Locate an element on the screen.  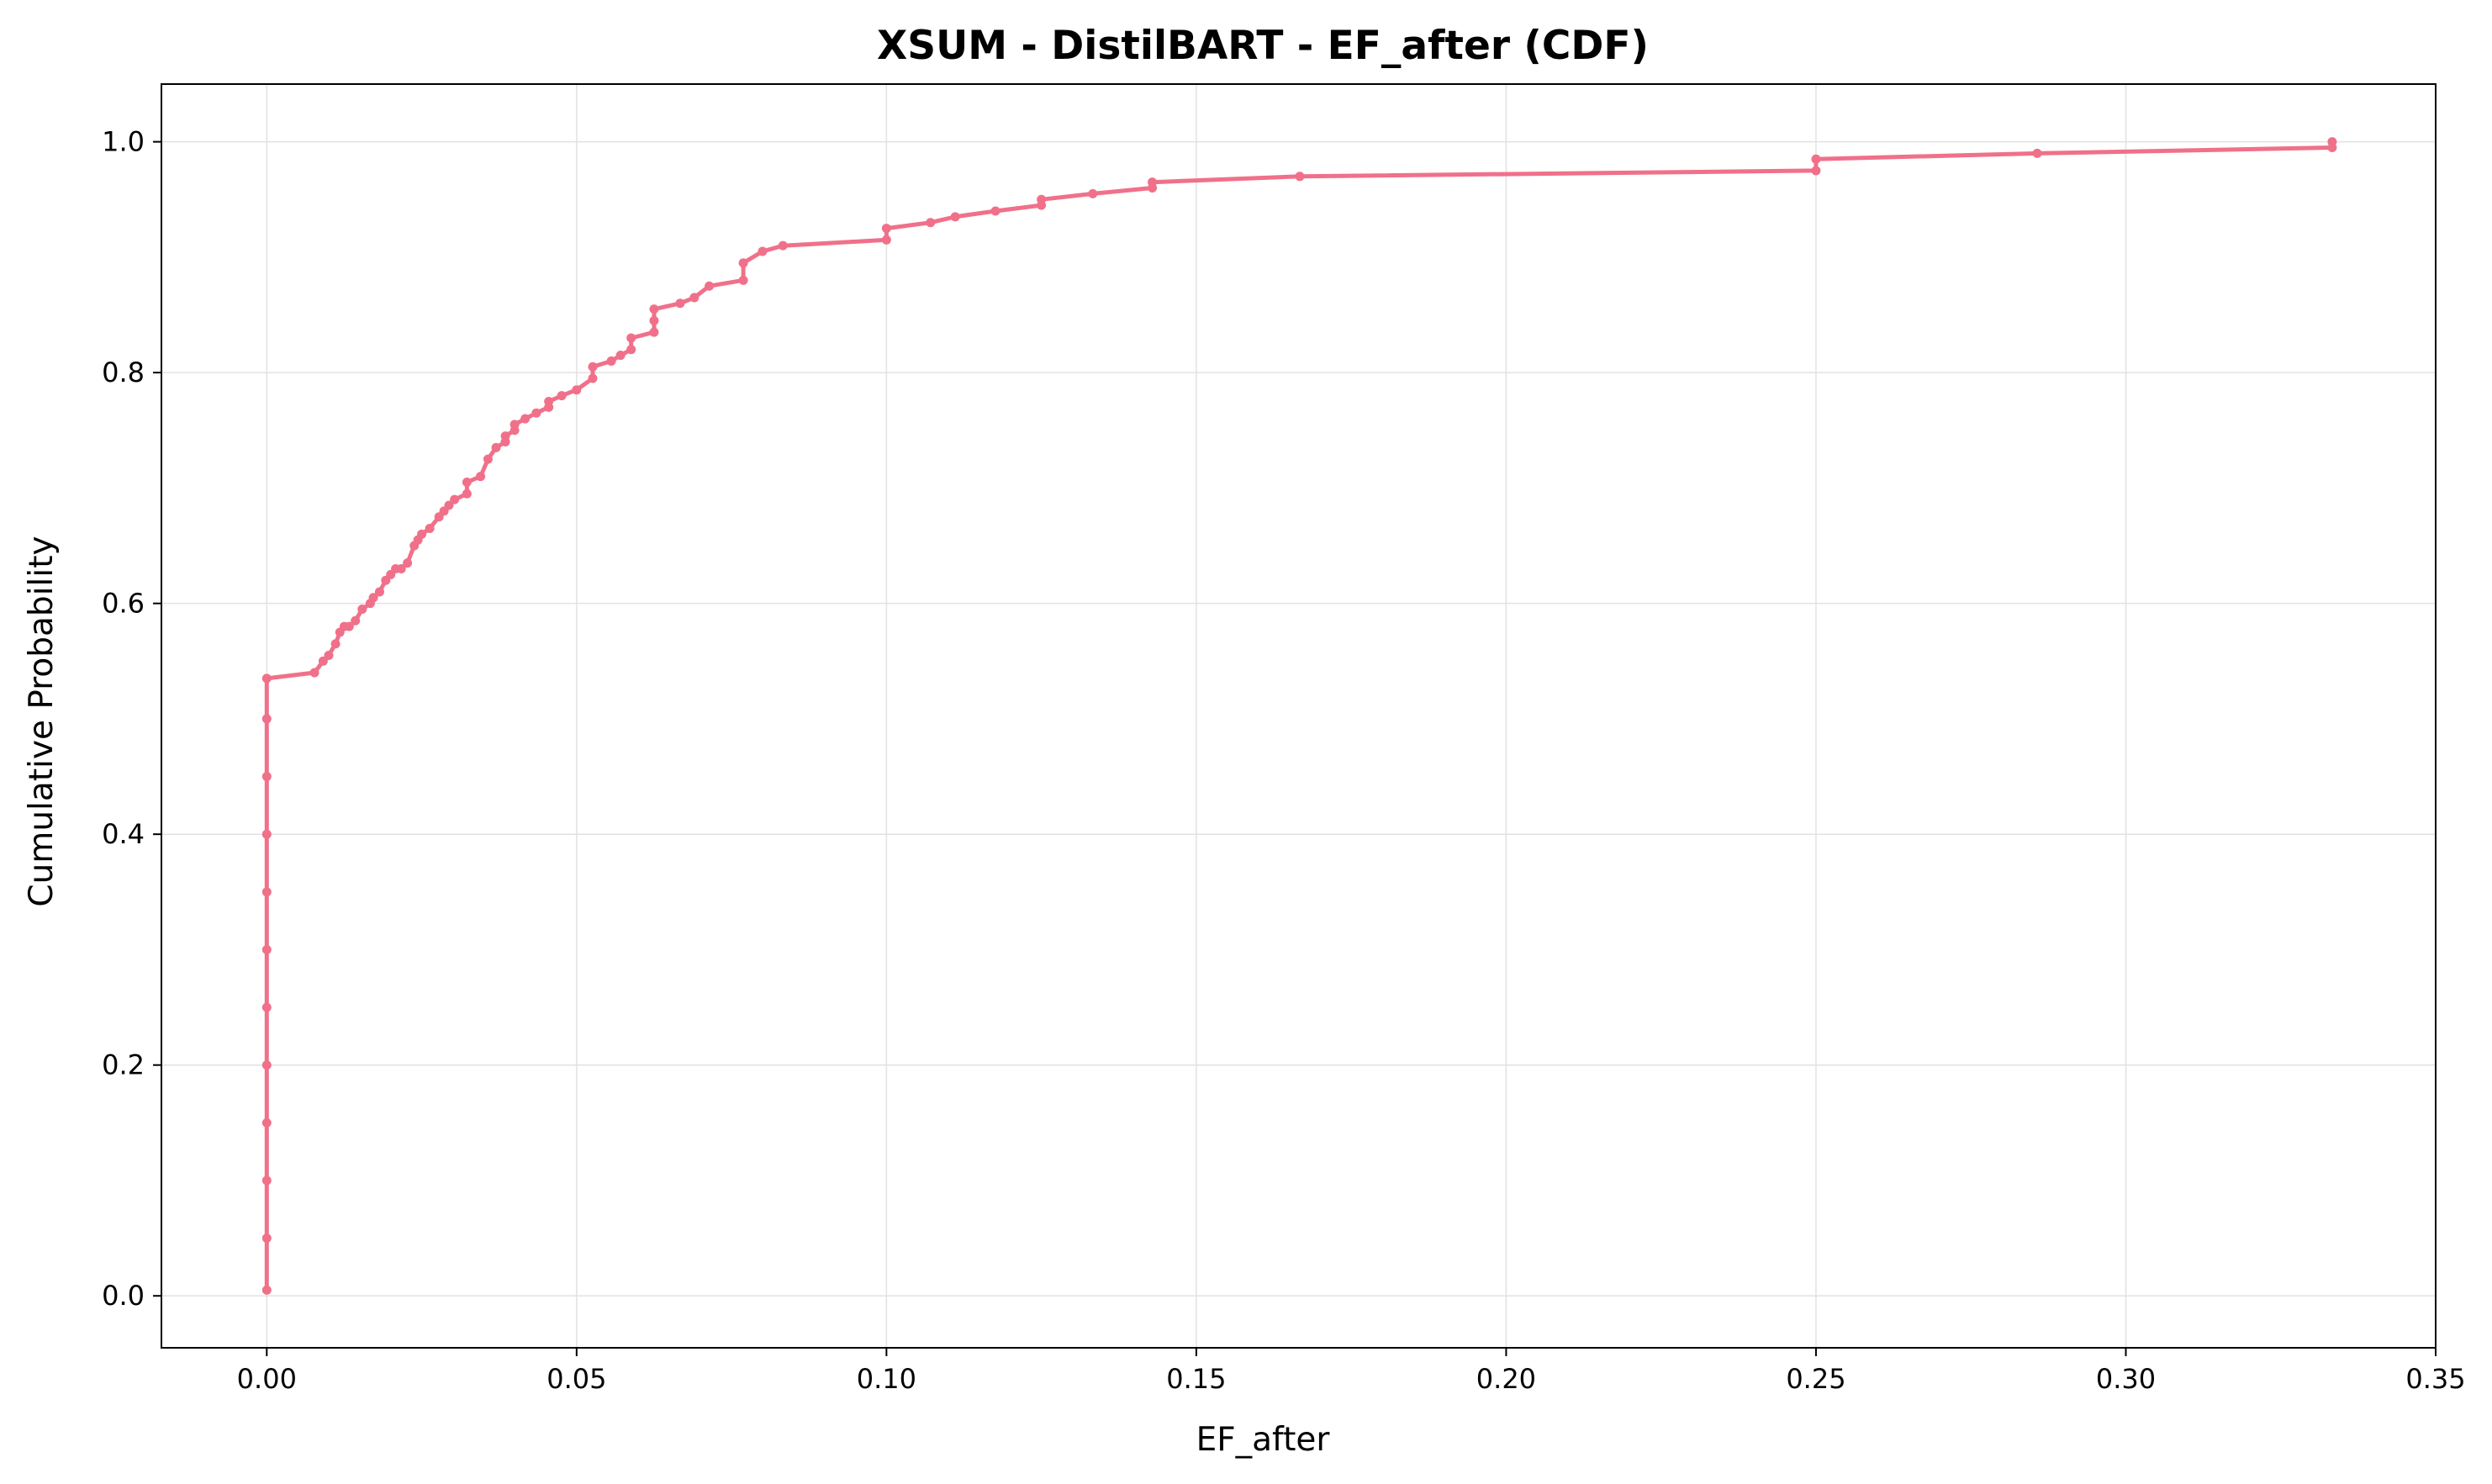
y-tick-label: 1.0 is located at coordinates (123, 142).